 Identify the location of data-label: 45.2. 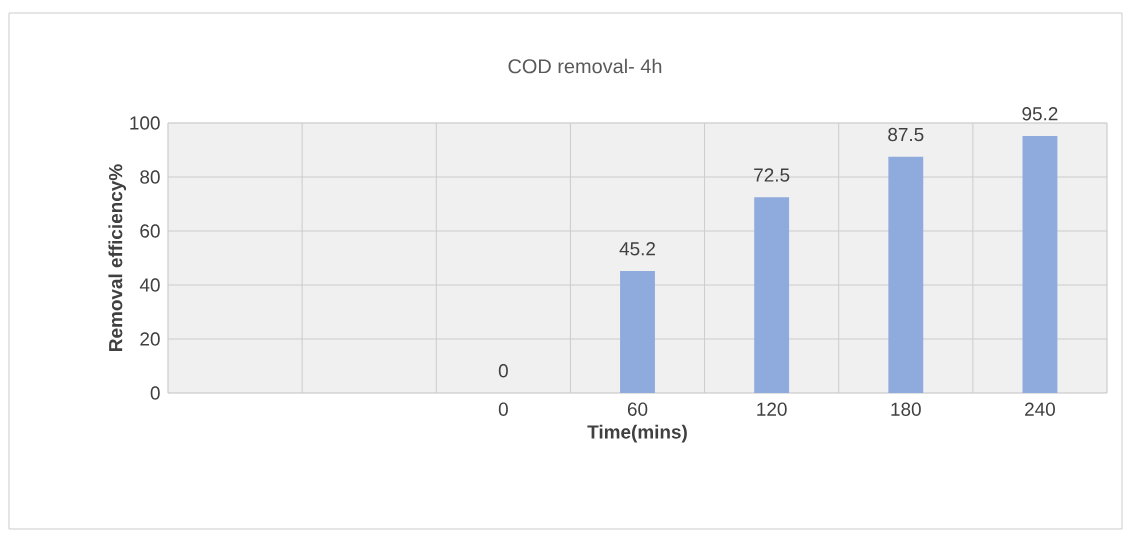
(637, 249).